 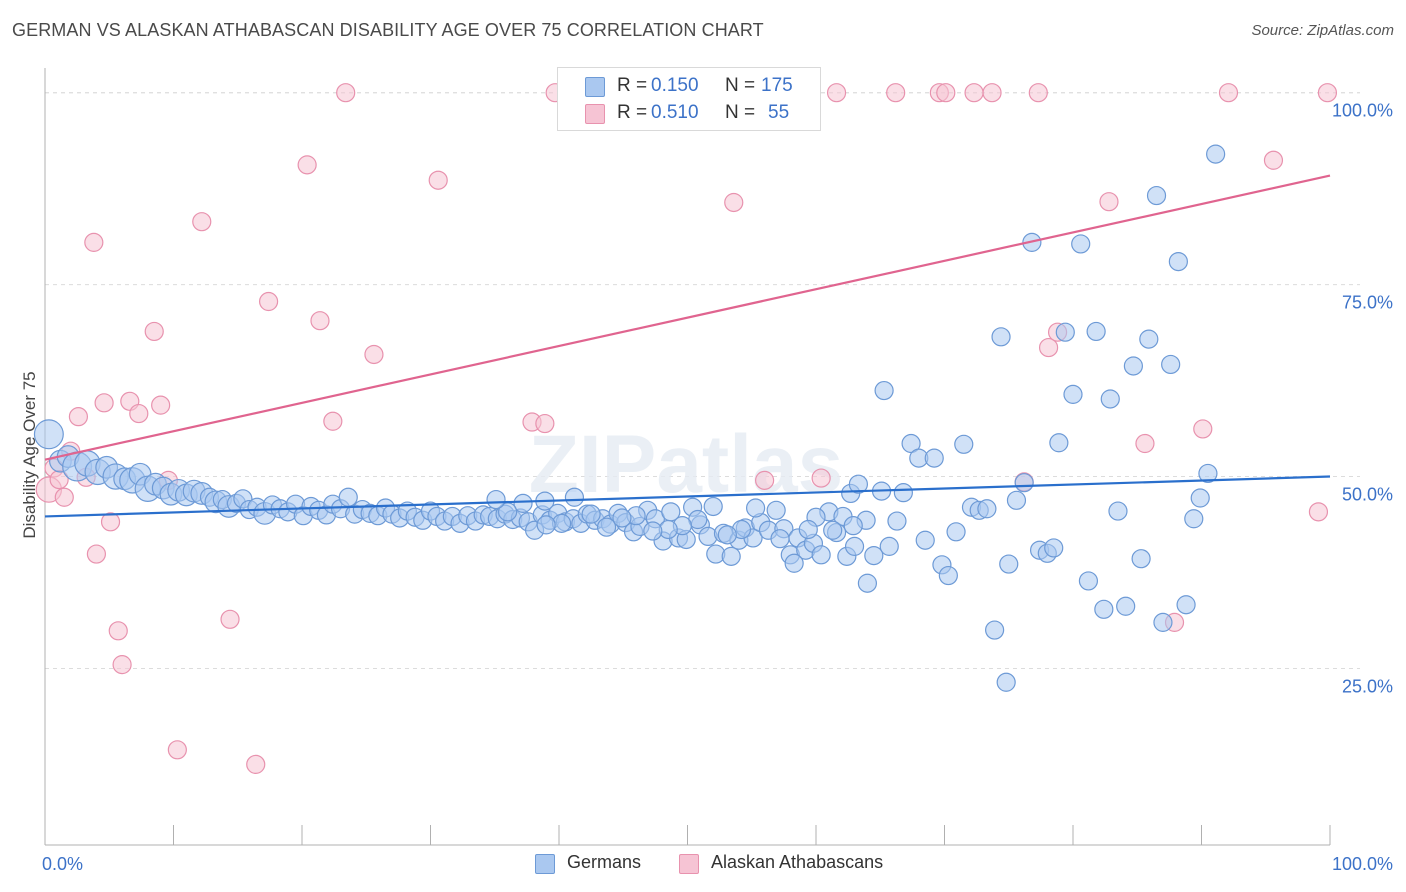 I want to click on germans-trend-line, so click(x=687, y=496).